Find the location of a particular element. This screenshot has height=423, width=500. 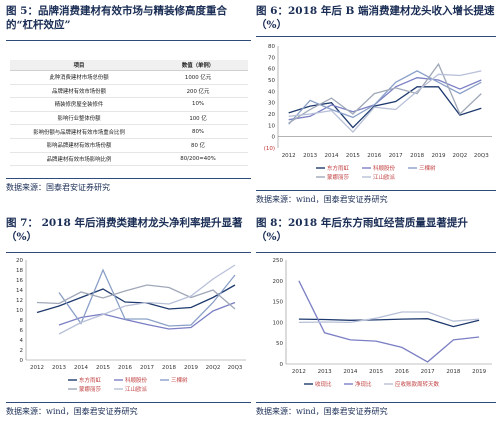

chart7-xtick-label: 2019 is located at coordinates (191, 368).